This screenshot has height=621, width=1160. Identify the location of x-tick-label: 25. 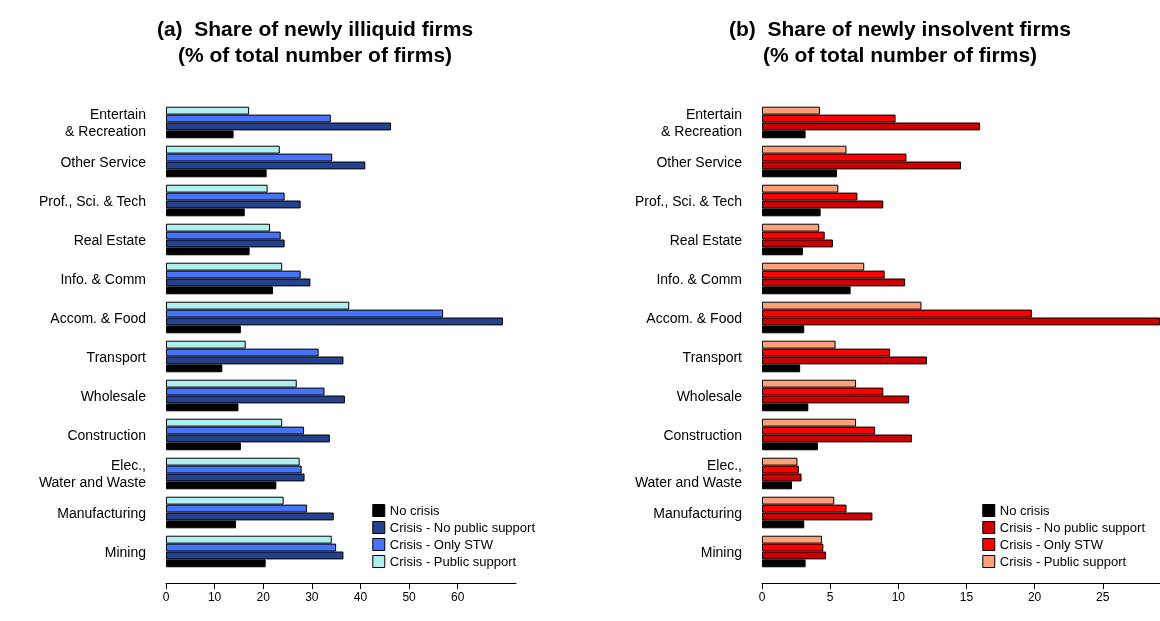
(1103, 597).